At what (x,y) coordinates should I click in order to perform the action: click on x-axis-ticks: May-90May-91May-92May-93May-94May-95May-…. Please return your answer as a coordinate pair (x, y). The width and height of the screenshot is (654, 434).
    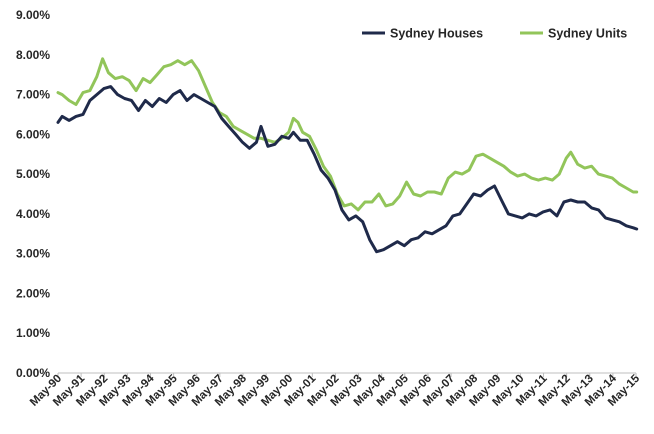
    Looking at the image, I should click on (335, 390).